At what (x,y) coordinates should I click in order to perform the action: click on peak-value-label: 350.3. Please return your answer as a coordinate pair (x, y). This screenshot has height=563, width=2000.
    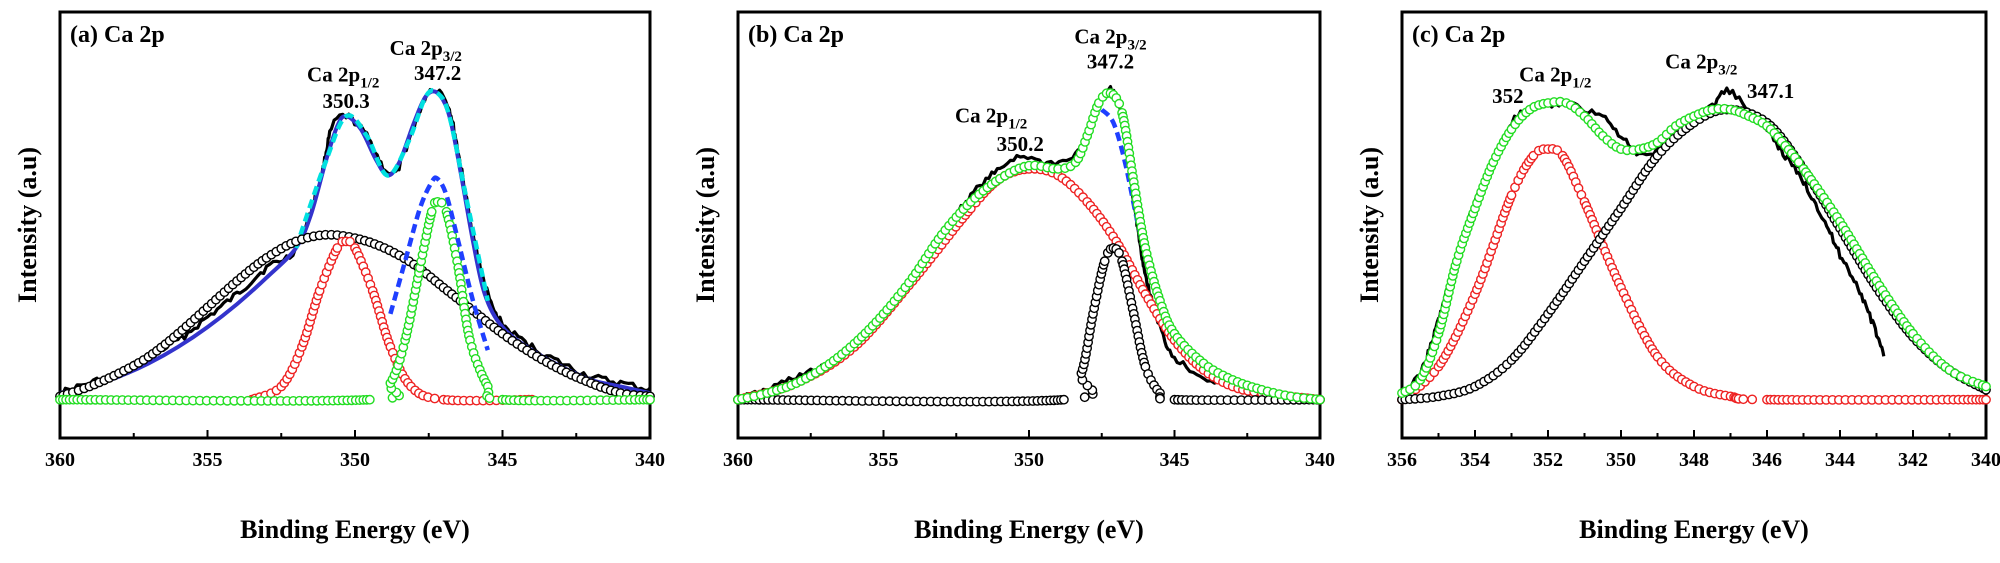
    Looking at the image, I should click on (346, 101).